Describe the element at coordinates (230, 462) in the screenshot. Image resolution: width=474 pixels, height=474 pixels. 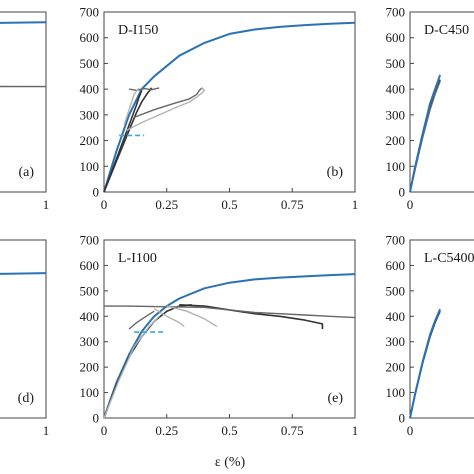
I see `x-axis-label: ε (%)` at that location.